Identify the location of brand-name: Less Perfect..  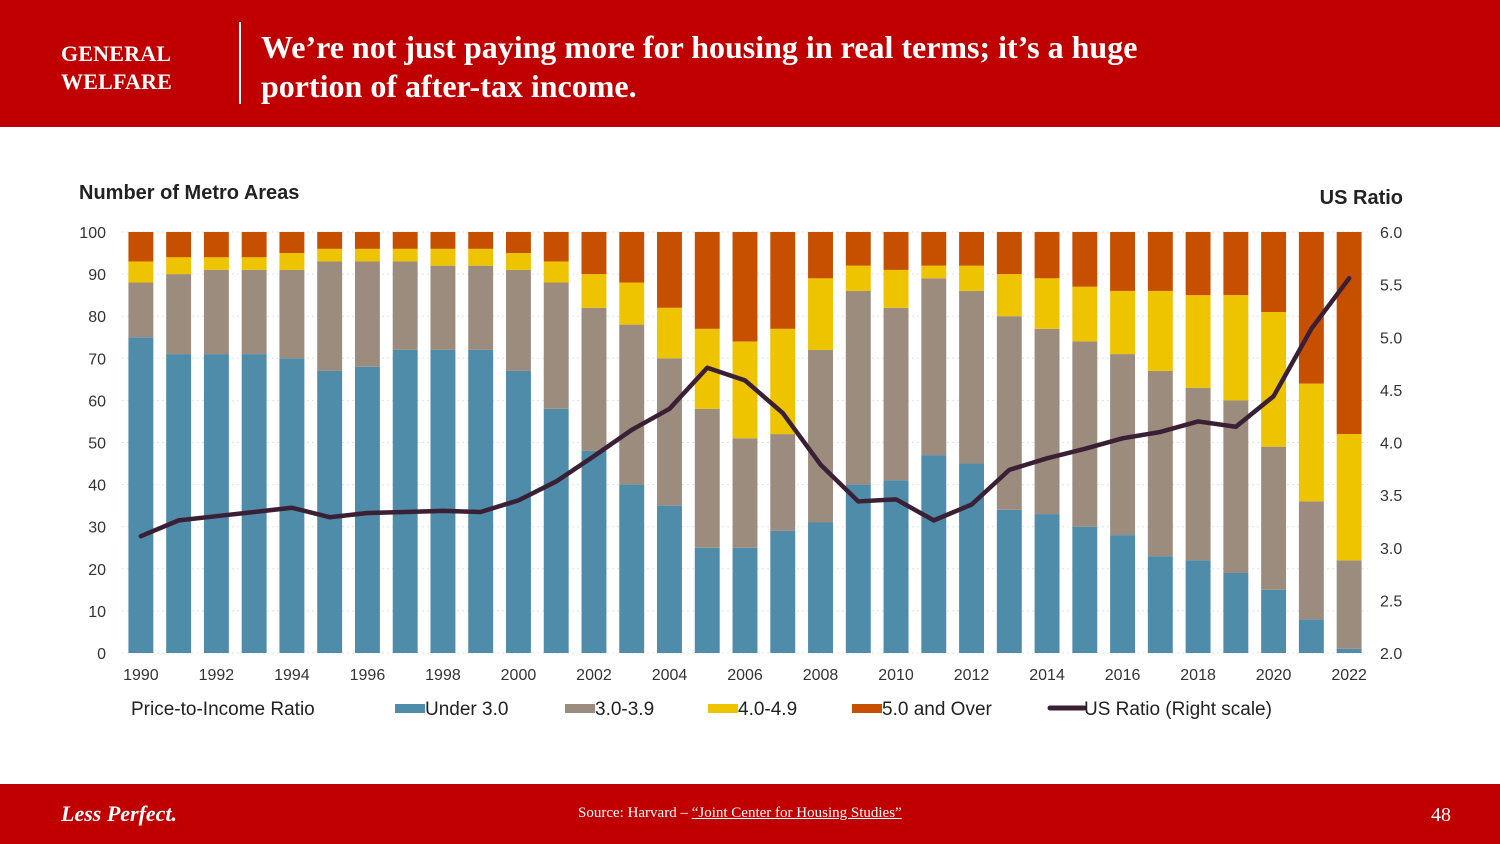
(119, 813).